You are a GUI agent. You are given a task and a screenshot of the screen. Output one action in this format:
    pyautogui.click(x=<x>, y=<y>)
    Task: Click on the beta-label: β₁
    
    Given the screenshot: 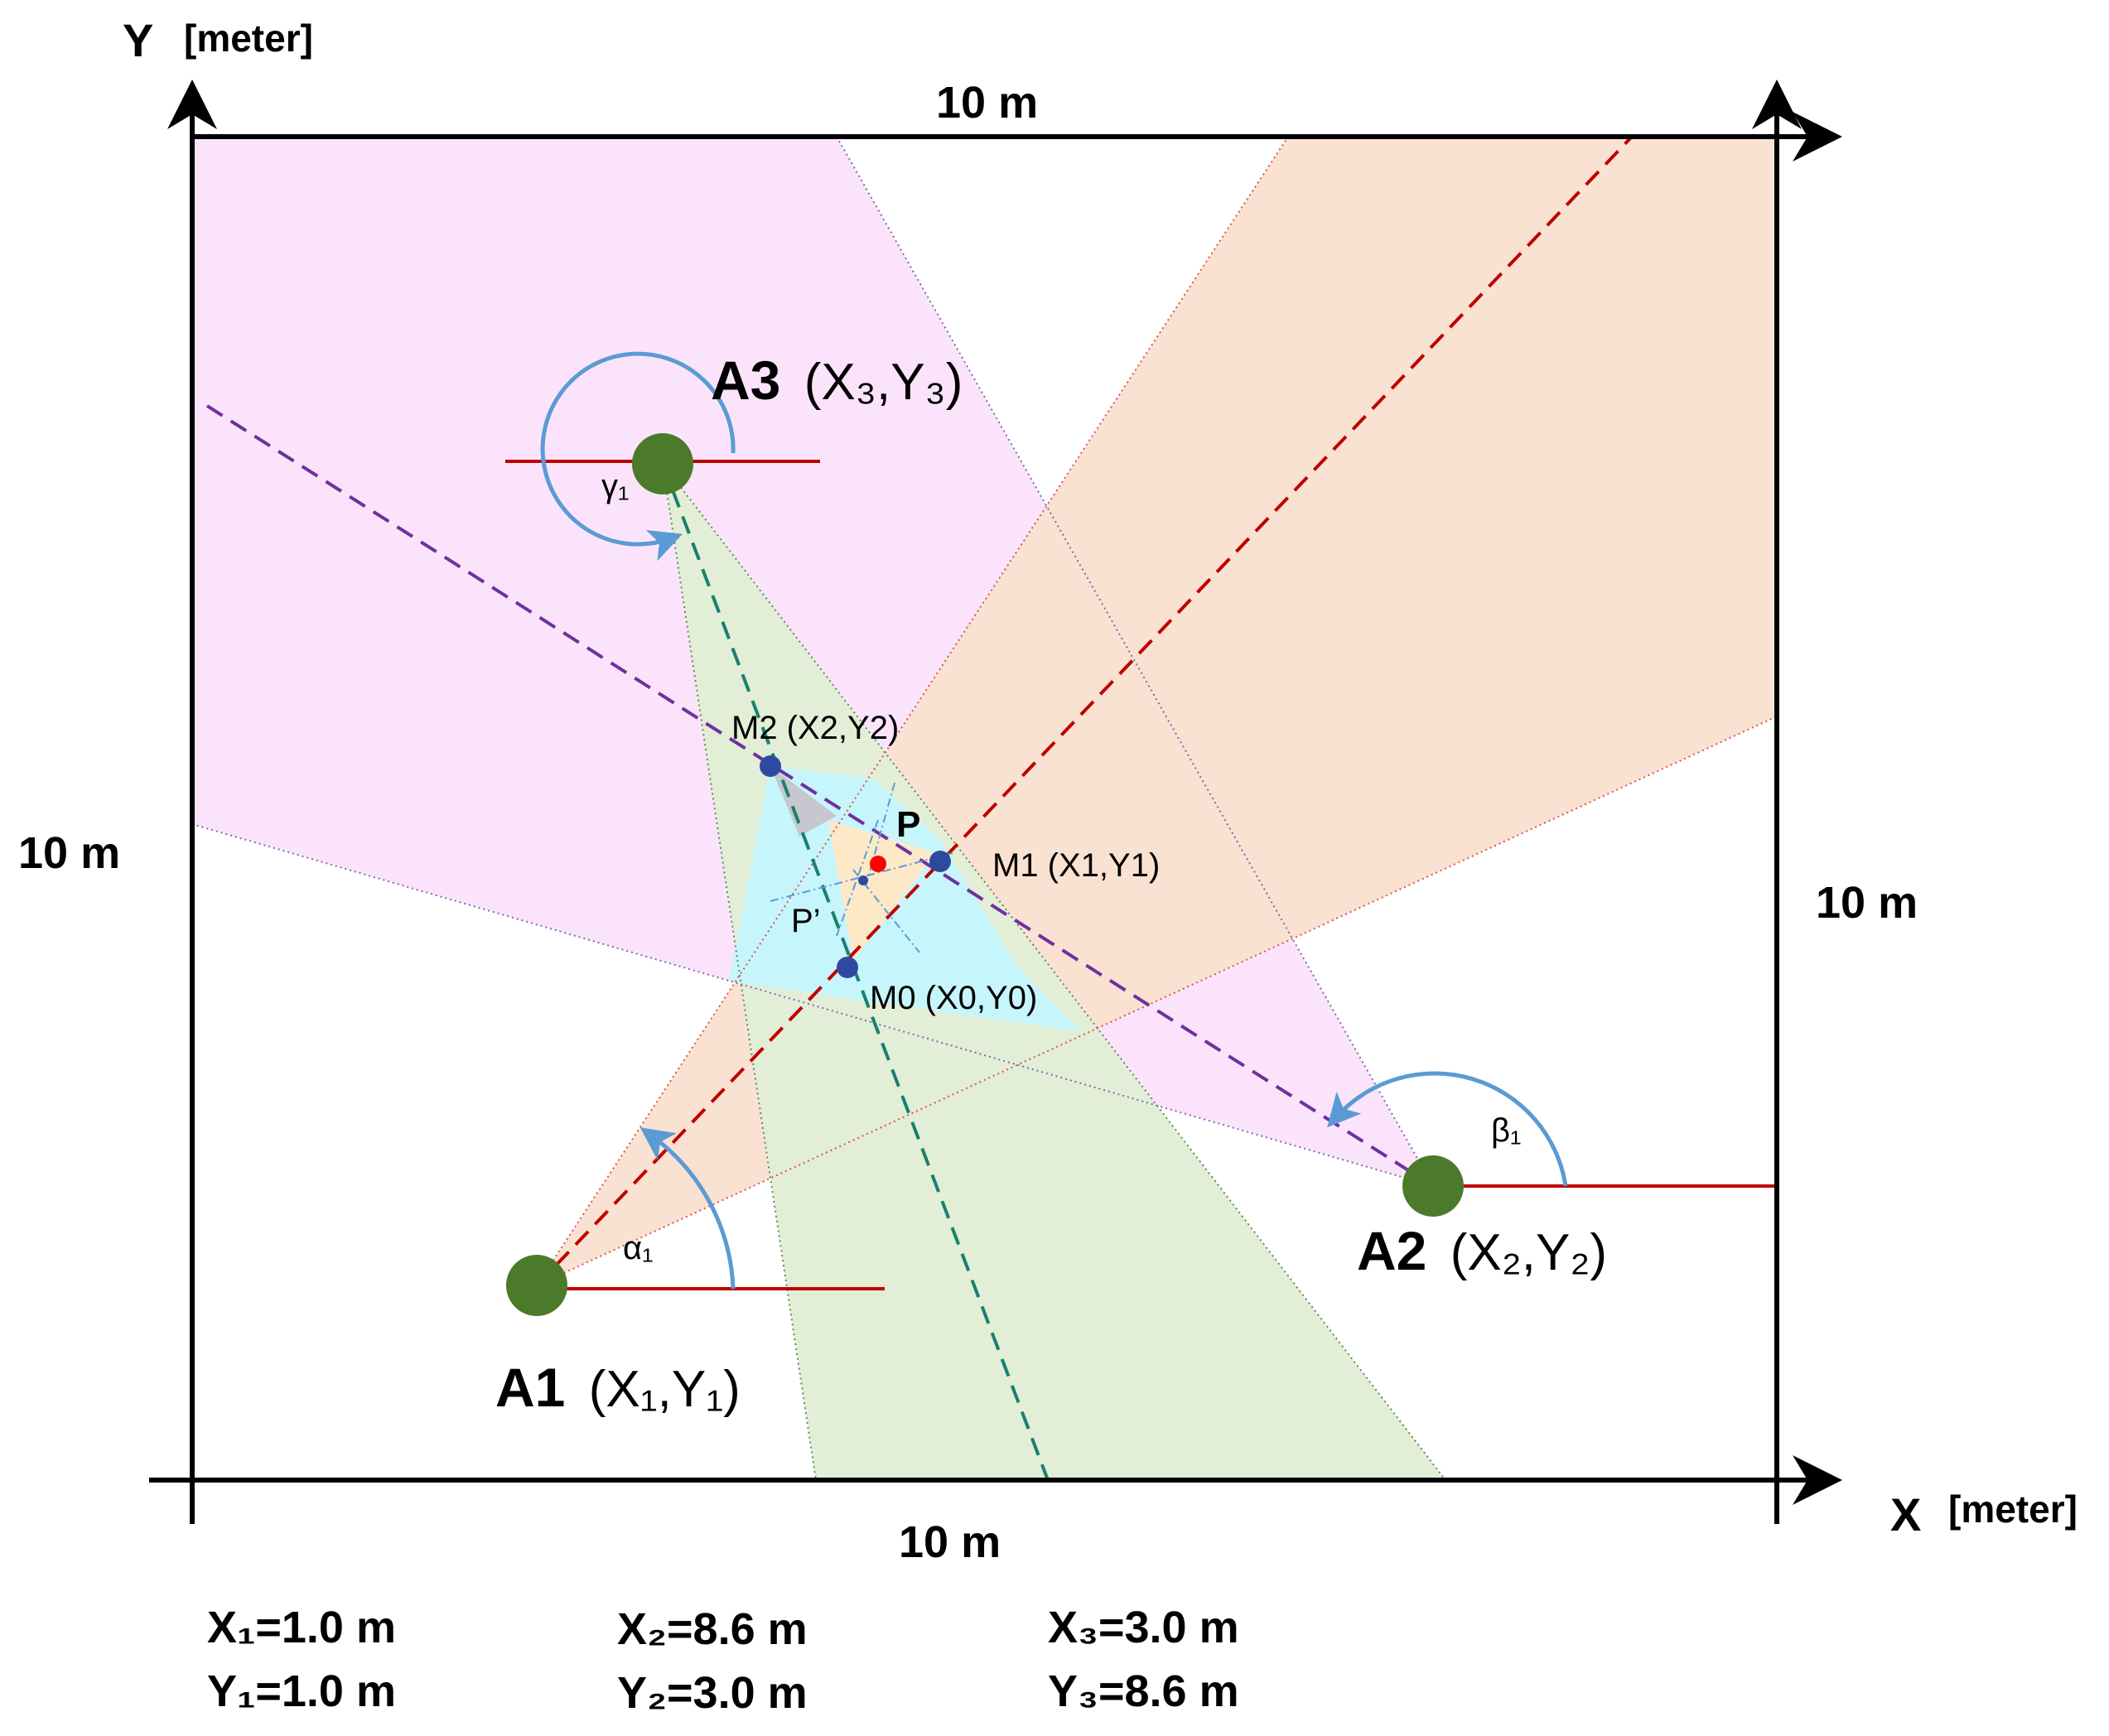 What is the action you would take?
    pyautogui.click(x=1506, y=1130)
    